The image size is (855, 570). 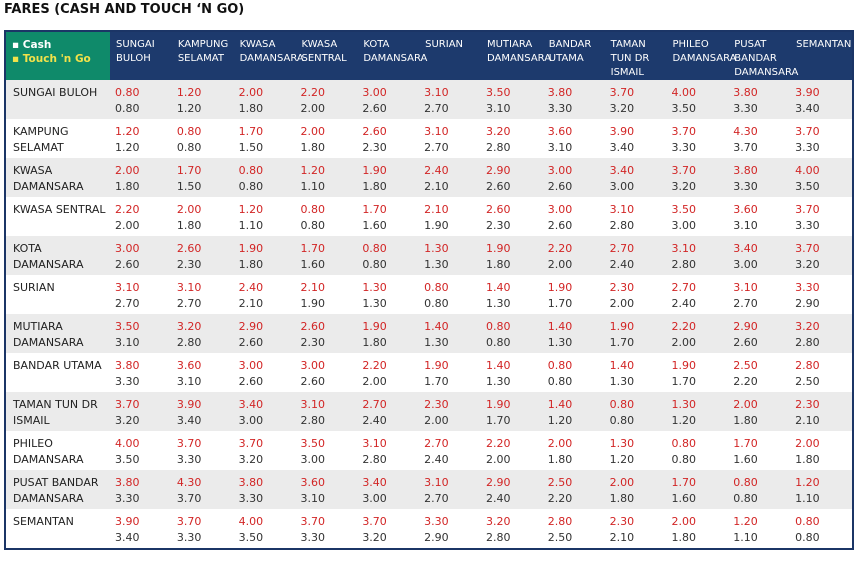 I want to click on tng-fare: 2.30, so click(x=312, y=342).